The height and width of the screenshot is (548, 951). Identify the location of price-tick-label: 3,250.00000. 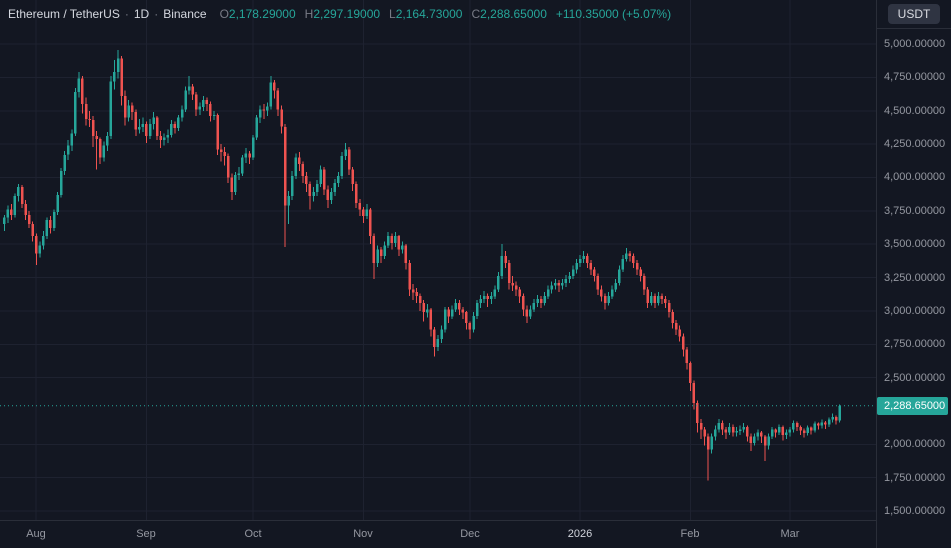
(915, 278).